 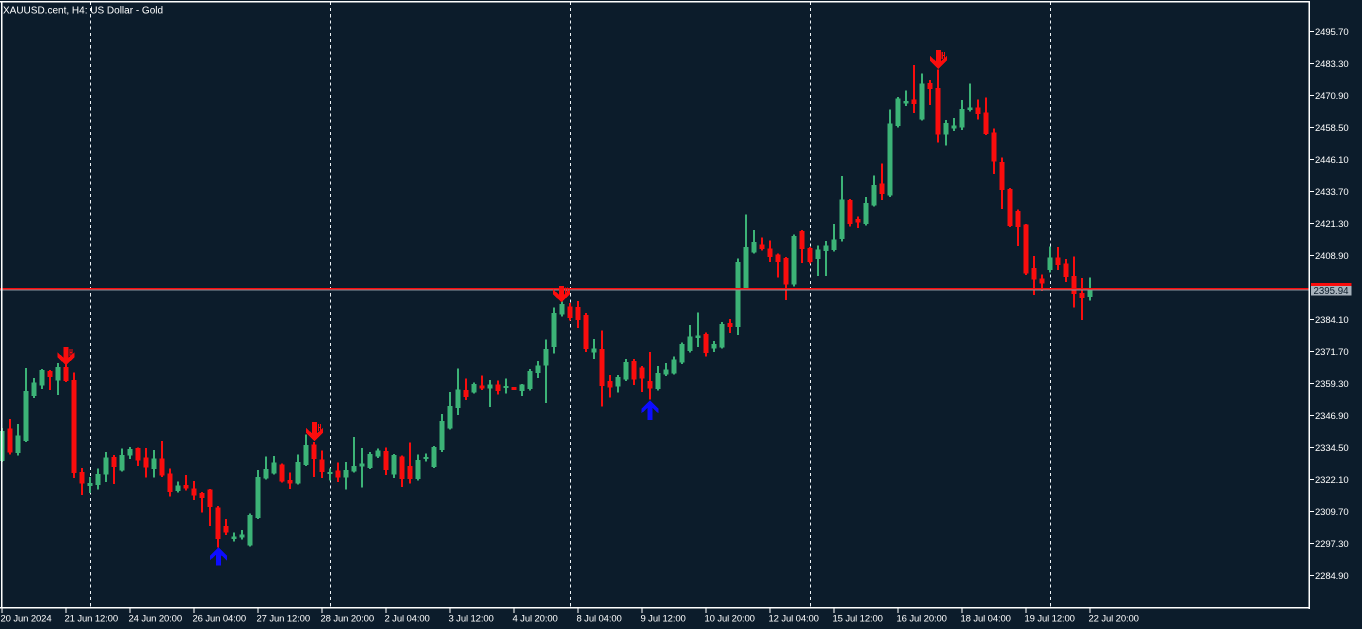 What do you see at coordinates (1332, 448) in the screenshot?
I see `svg-text: 2334.50` at bounding box center [1332, 448].